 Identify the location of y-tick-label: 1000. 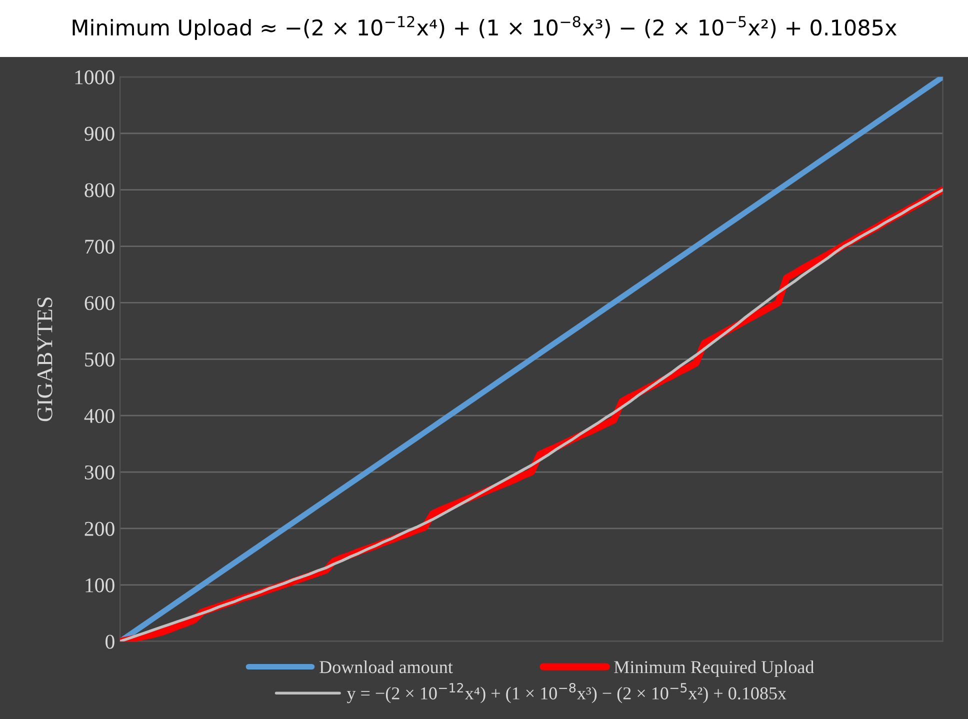
(94, 77).